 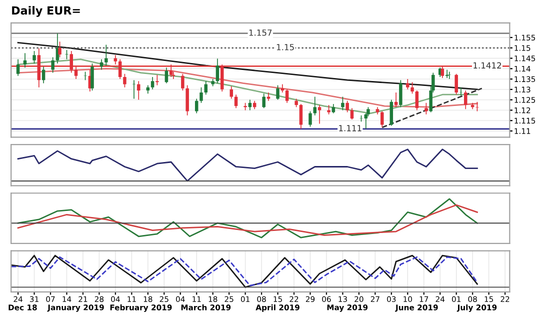 I want to click on ref-line-label: 1.157, so click(x=260, y=33).